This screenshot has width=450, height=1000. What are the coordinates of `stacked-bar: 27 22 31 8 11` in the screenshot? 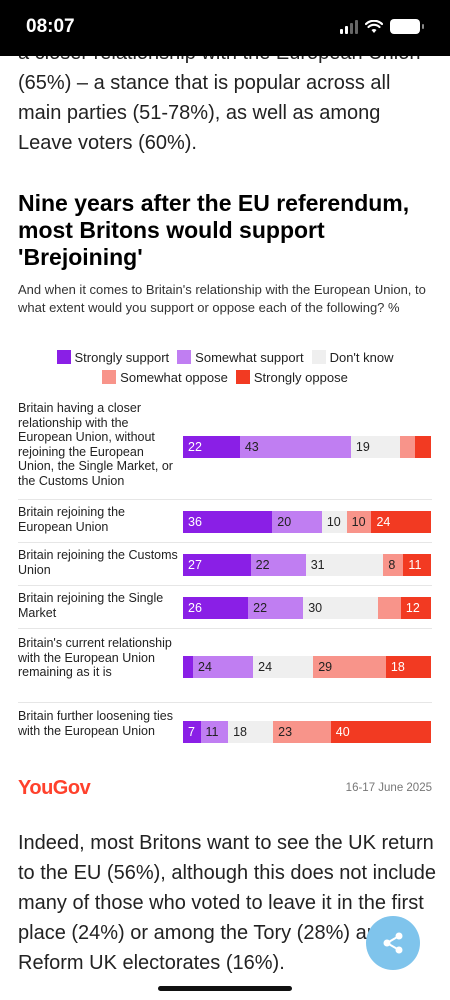 It's located at (307, 565).